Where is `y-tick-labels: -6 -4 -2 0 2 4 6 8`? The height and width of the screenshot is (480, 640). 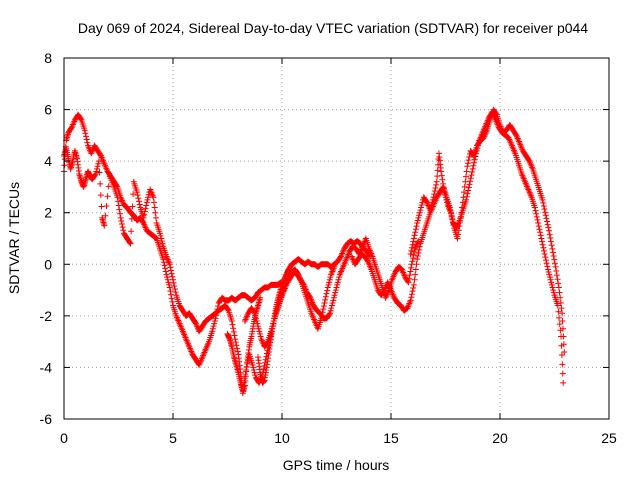 y-tick-labels: -6 -4 -2 0 2 4 6 8 is located at coordinates (46, 238).